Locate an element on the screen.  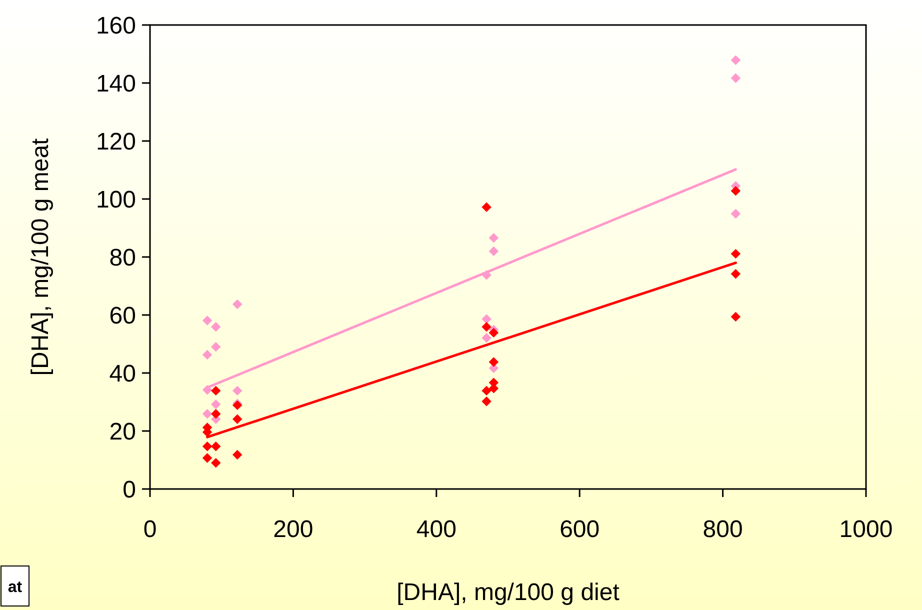
y-tick-label: 160 is located at coordinates (116, 26).